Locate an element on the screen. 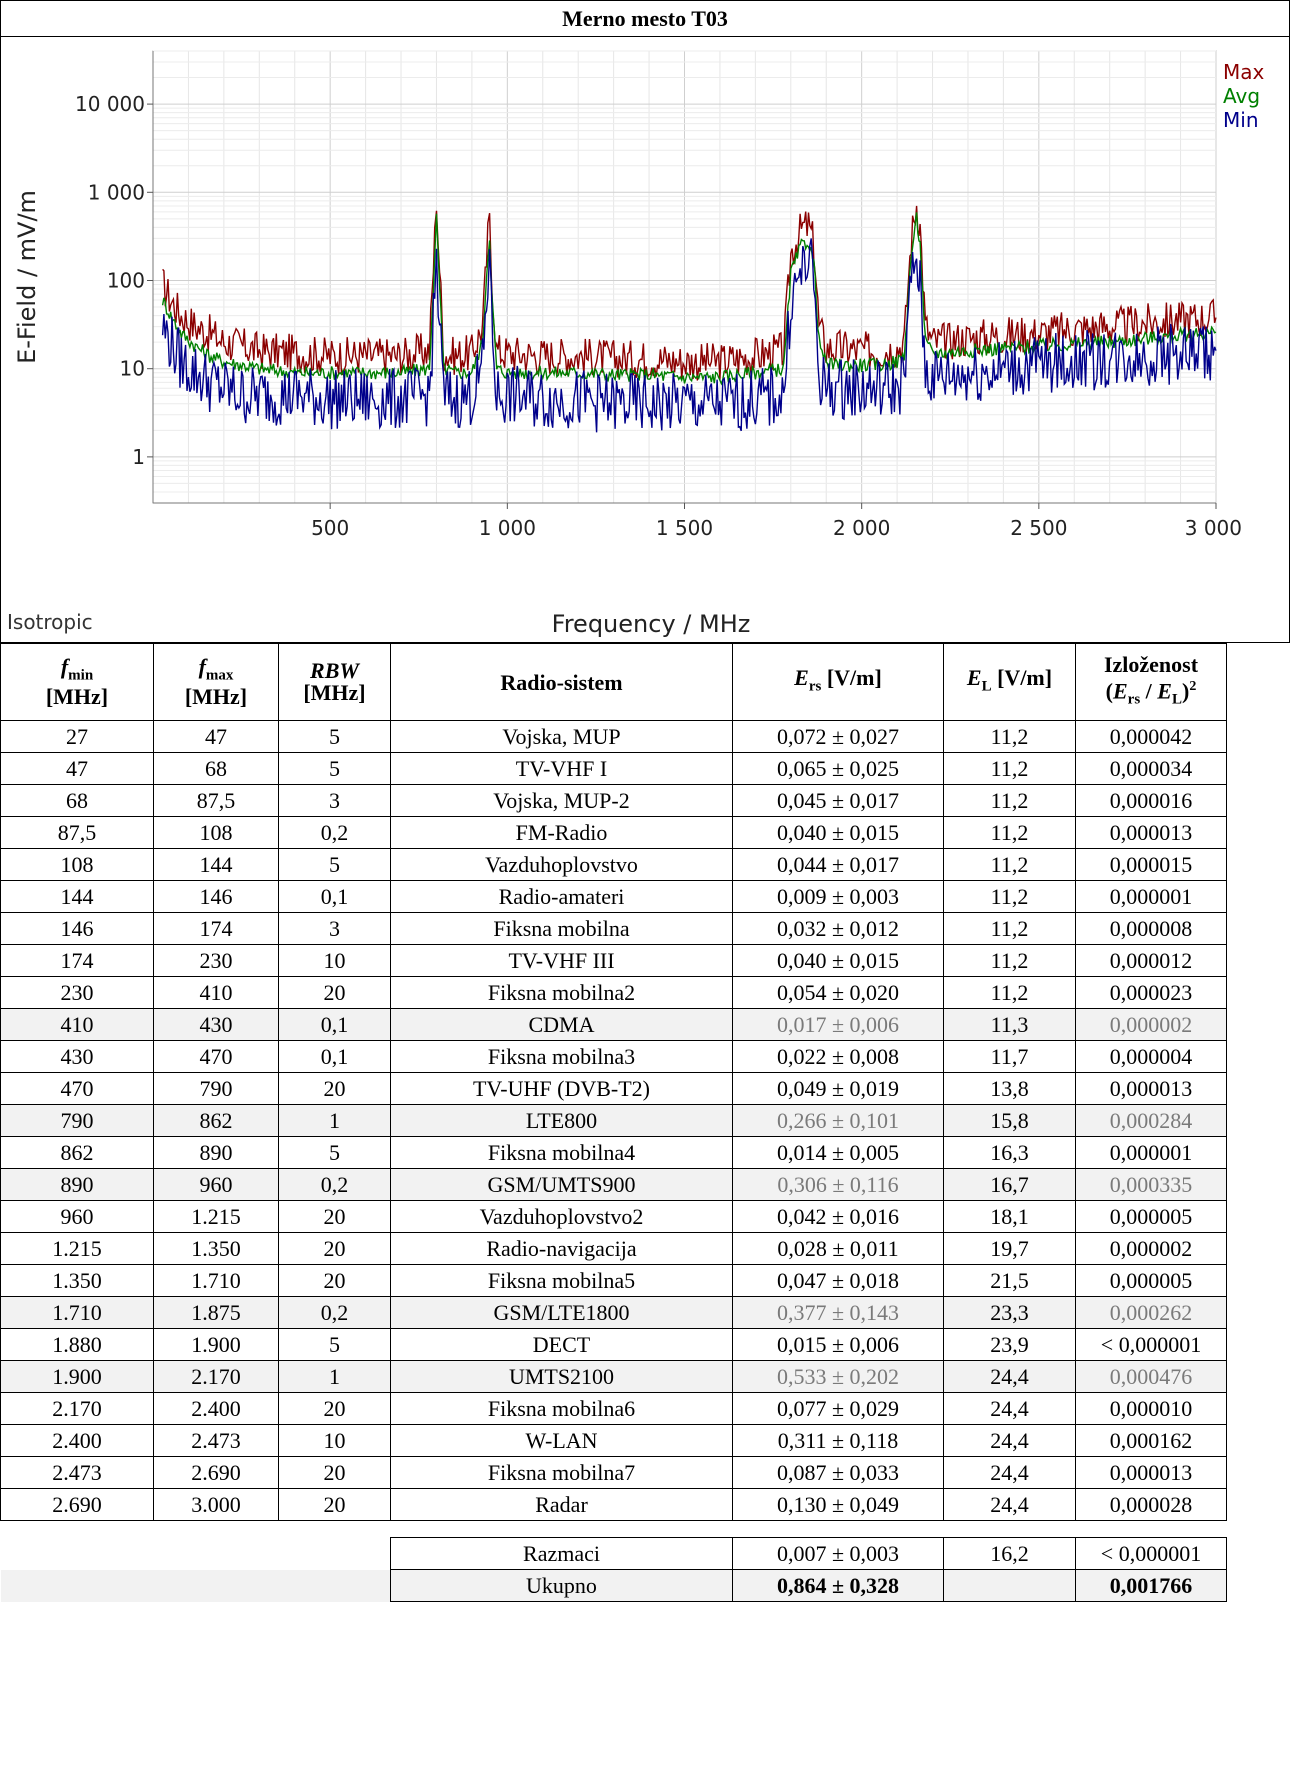 This screenshot has width=1290, height=1785. cell-rbw: 20 is located at coordinates (334, 1249).